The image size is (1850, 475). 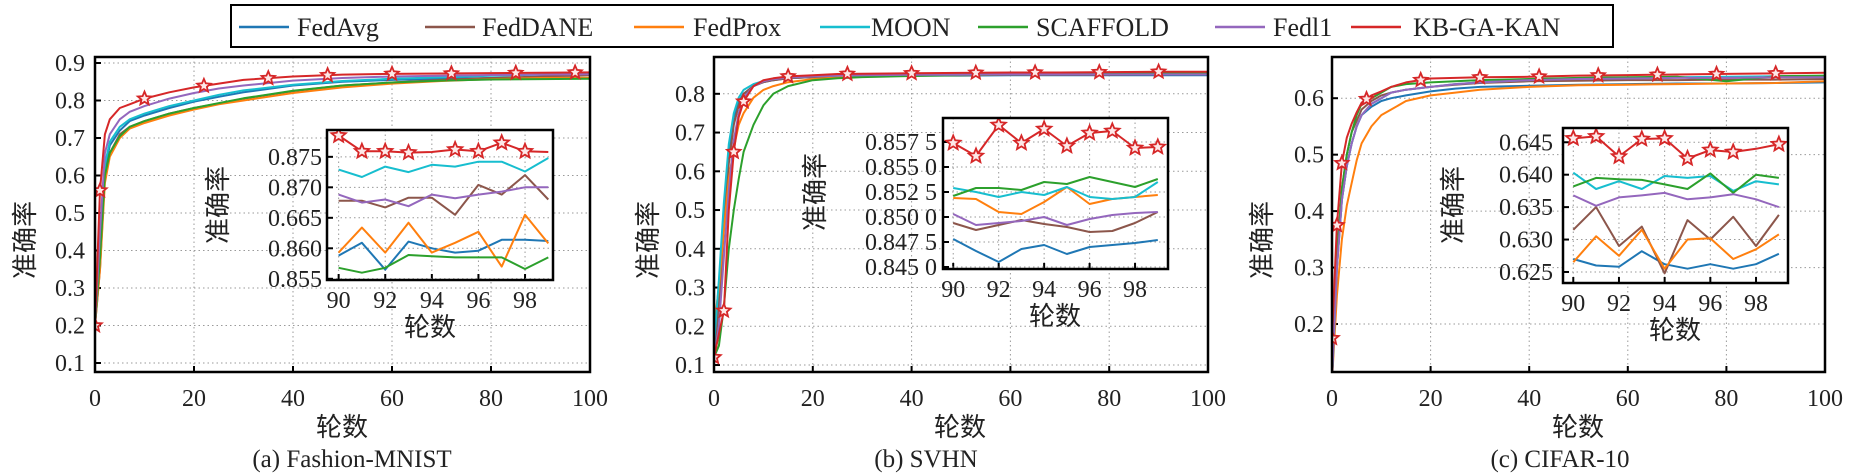 What do you see at coordinates (953, 290) in the screenshot?
I see `x-tick-label: 90` at bounding box center [953, 290].